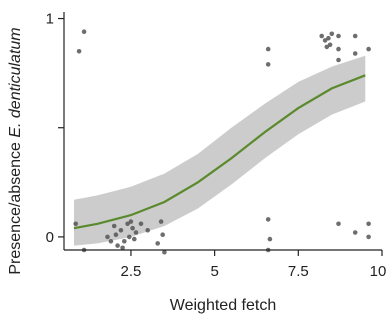 The height and width of the screenshot is (323, 392). What do you see at coordinates (50, 19) in the screenshot?
I see `y-tick-label: 1` at bounding box center [50, 19].